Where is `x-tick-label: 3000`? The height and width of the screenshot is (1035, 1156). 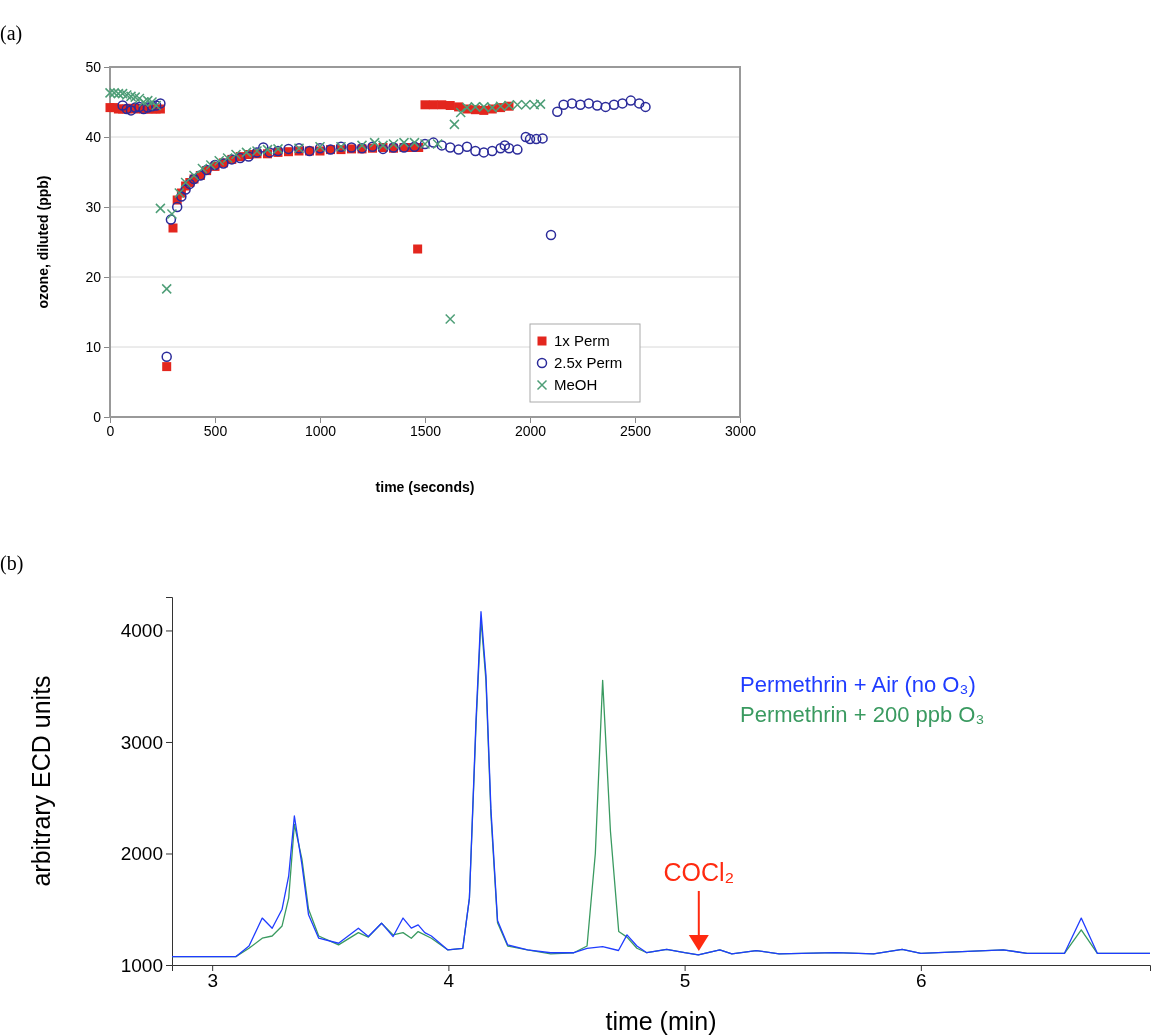
x-tick-label: 3000 is located at coordinates (740, 430).